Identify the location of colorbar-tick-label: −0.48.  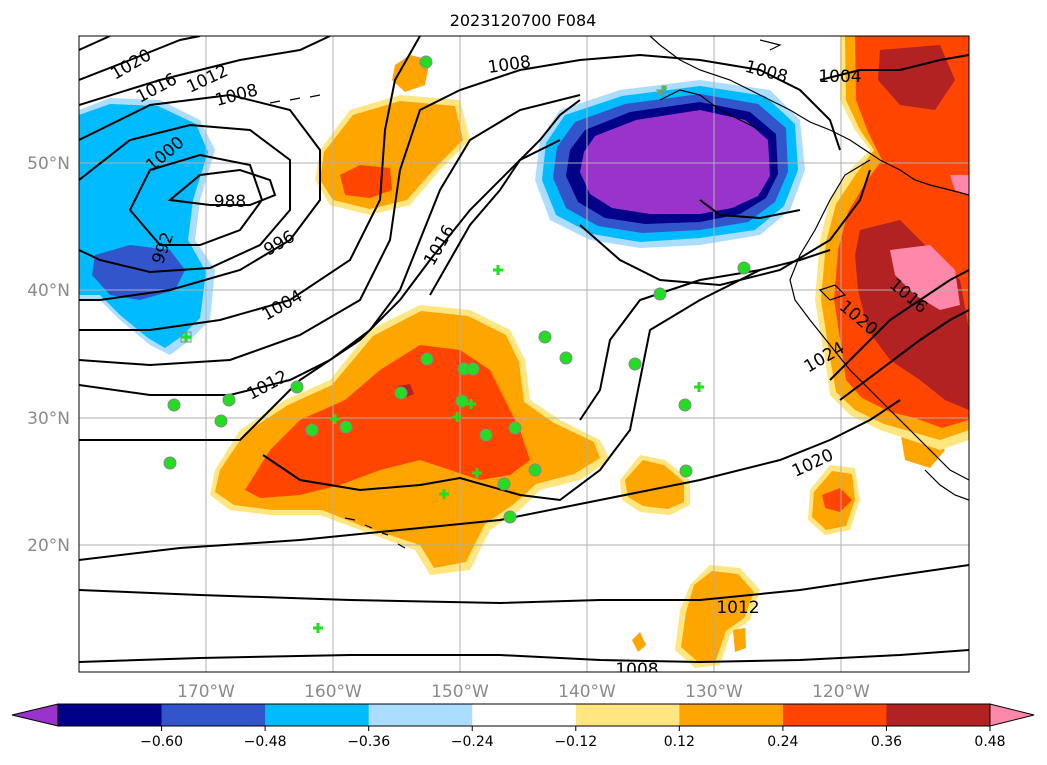
(265, 742).